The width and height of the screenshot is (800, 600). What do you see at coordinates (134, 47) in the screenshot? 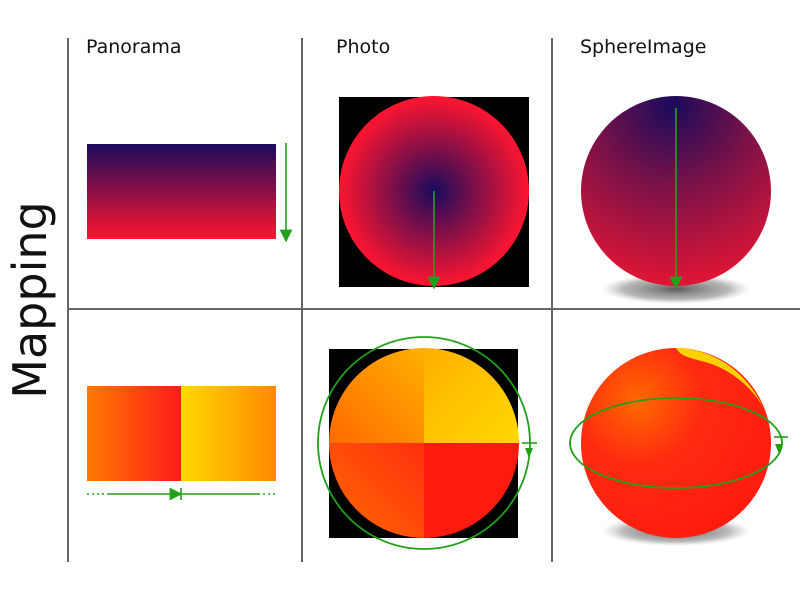
I see `column-title-panorama: Panorama` at bounding box center [134, 47].